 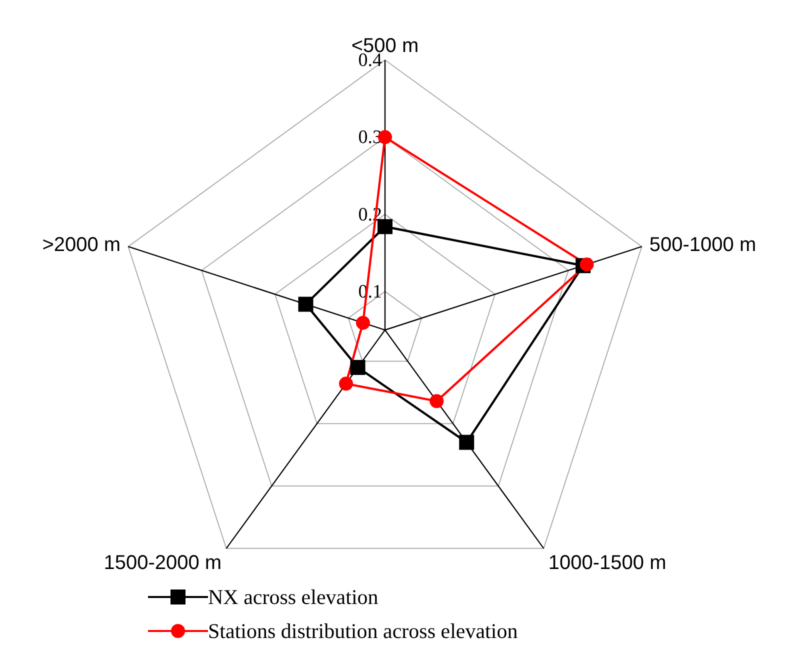 What do you see at coordinates (607, 563) in the screenshot?
I see `spoke-label: 1000-1500 m` at bounding box center [607, 563].